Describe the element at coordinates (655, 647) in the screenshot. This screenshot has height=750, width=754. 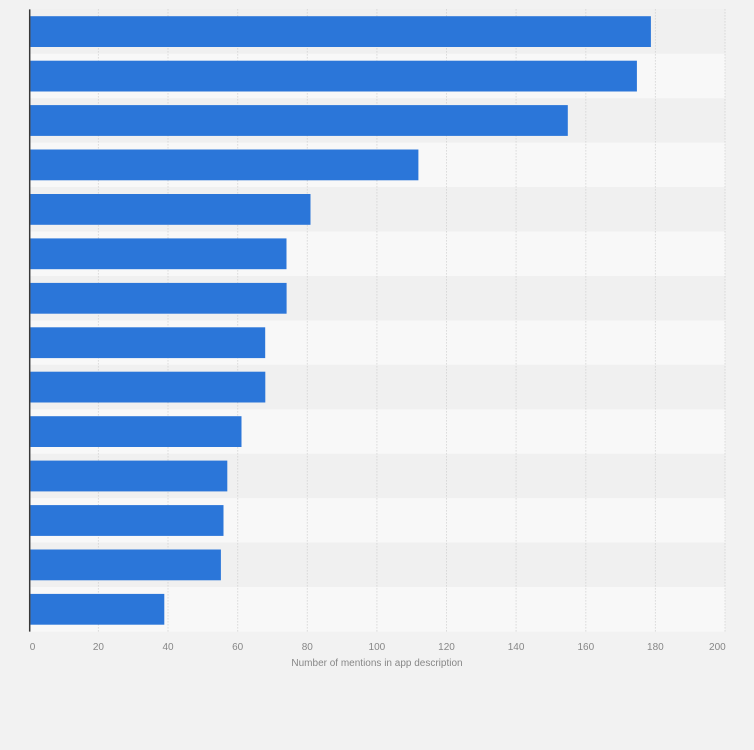
I see `svg-text: 180` at that location.